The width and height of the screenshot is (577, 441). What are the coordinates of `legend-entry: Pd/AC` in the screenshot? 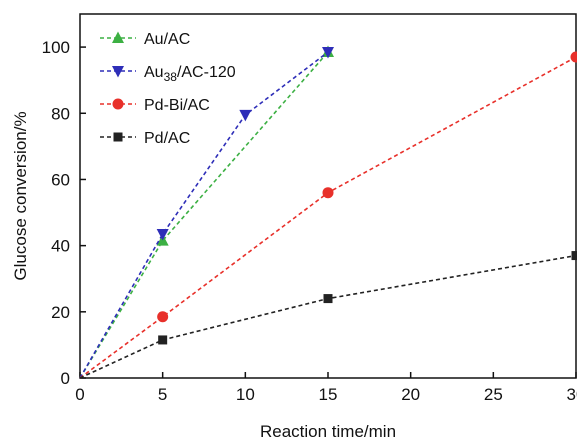 It's located at (145, 138).